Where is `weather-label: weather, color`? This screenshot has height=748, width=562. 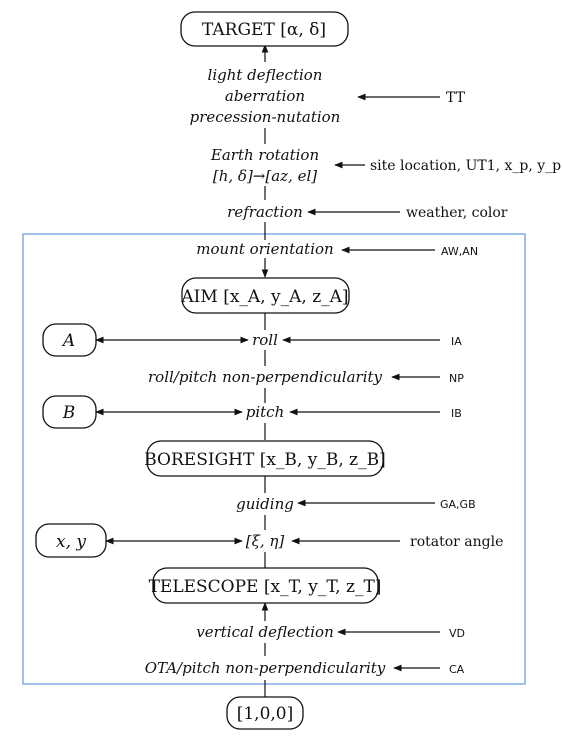
weather-label: weather, color is located at coordinates (457, 213).